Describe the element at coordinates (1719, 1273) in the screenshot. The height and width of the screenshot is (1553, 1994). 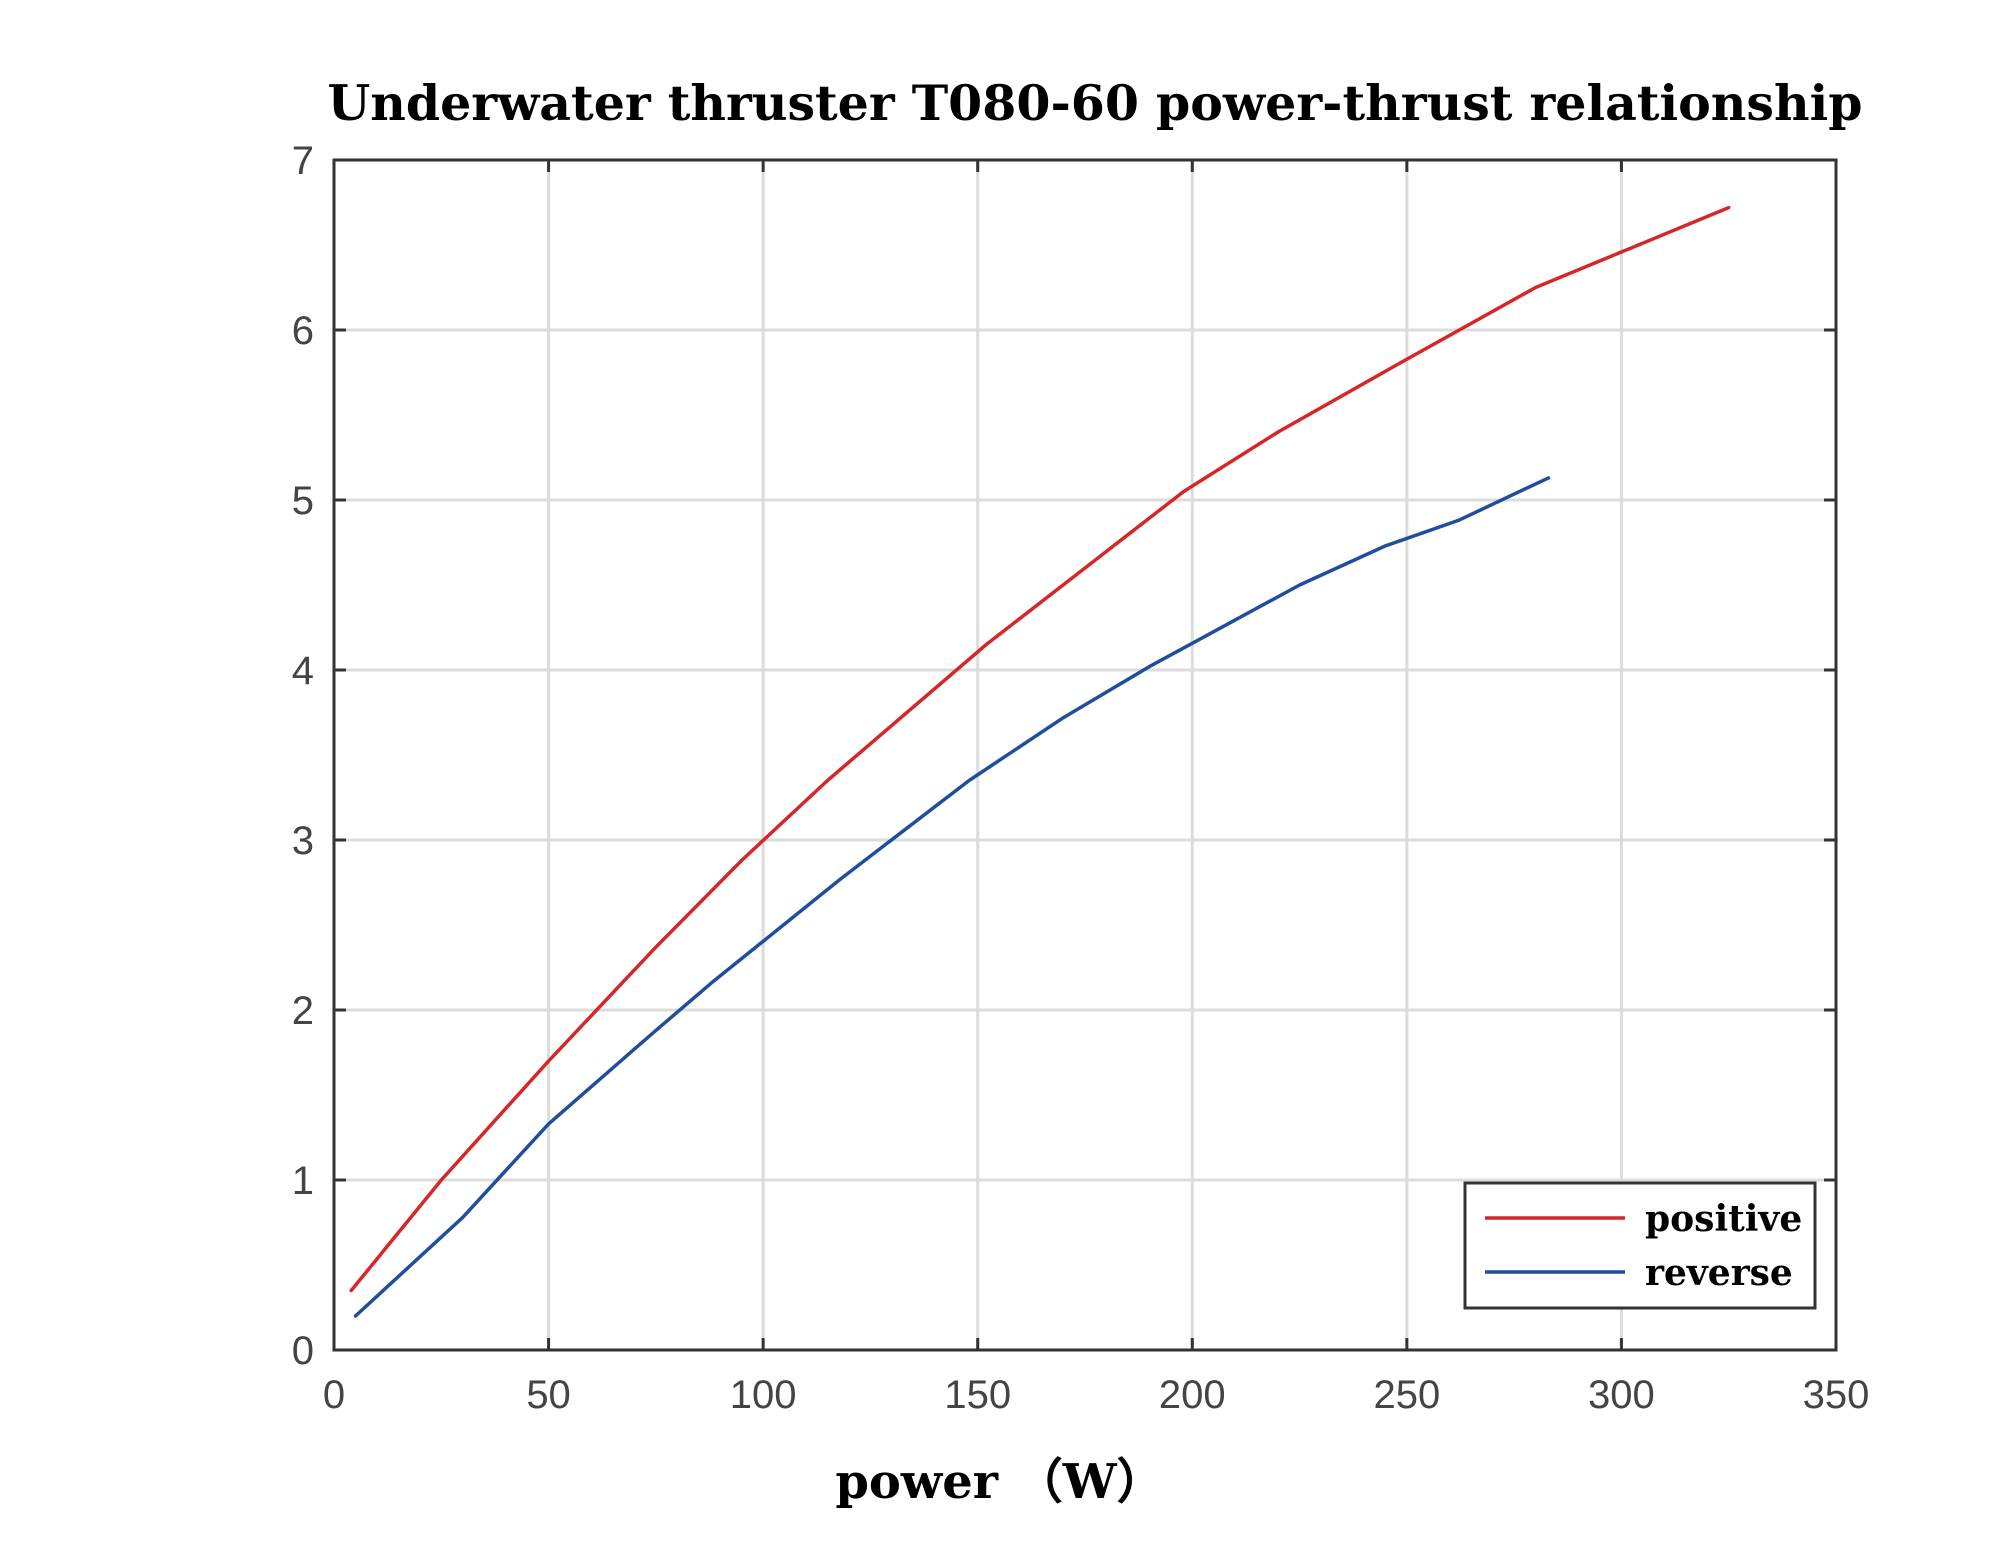
I see `legend-label-reverse: reverse` at that location.